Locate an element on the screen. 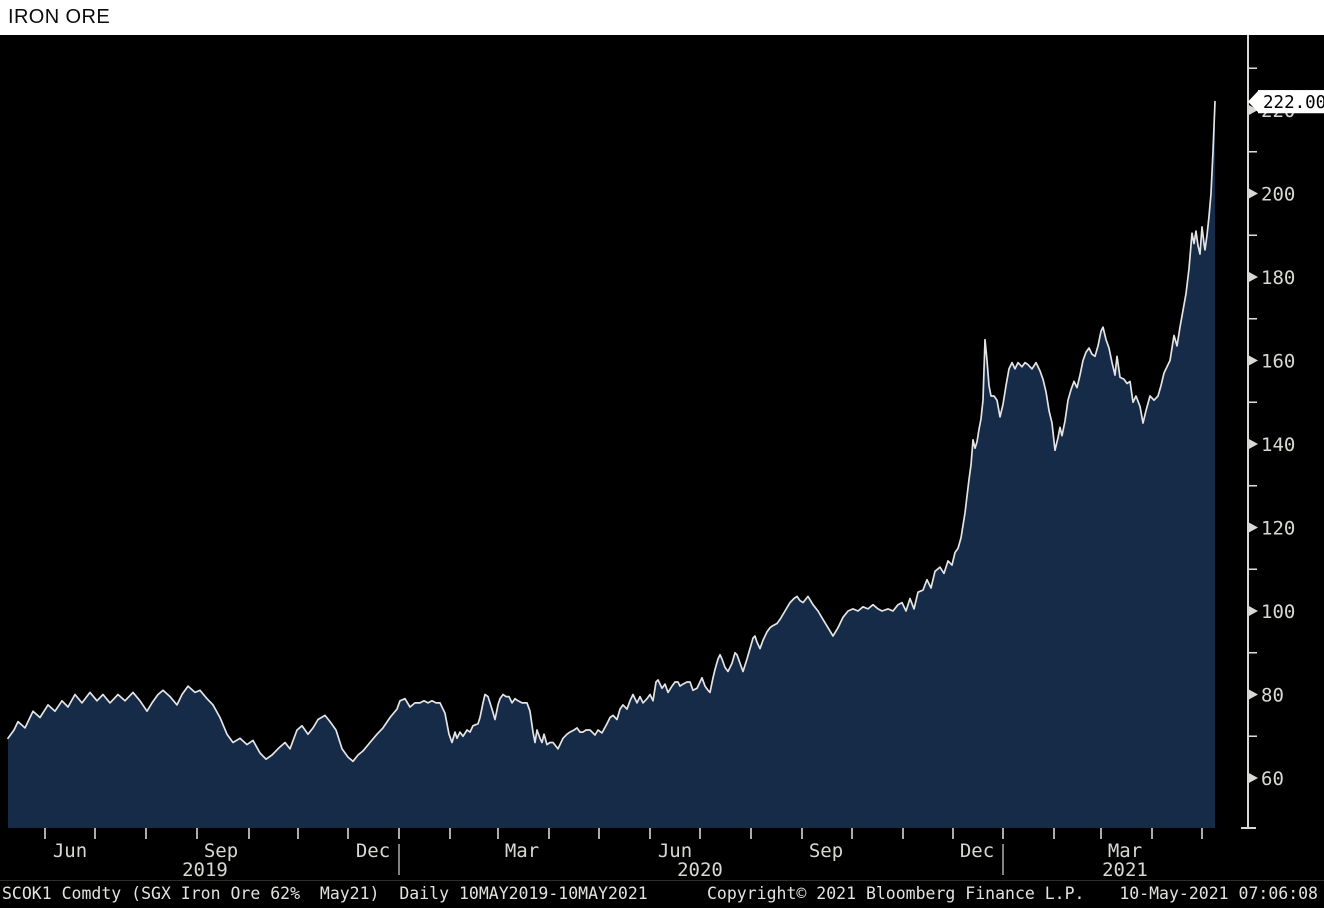  y-tick-label: 180 is located at coordinates (1278, 278).